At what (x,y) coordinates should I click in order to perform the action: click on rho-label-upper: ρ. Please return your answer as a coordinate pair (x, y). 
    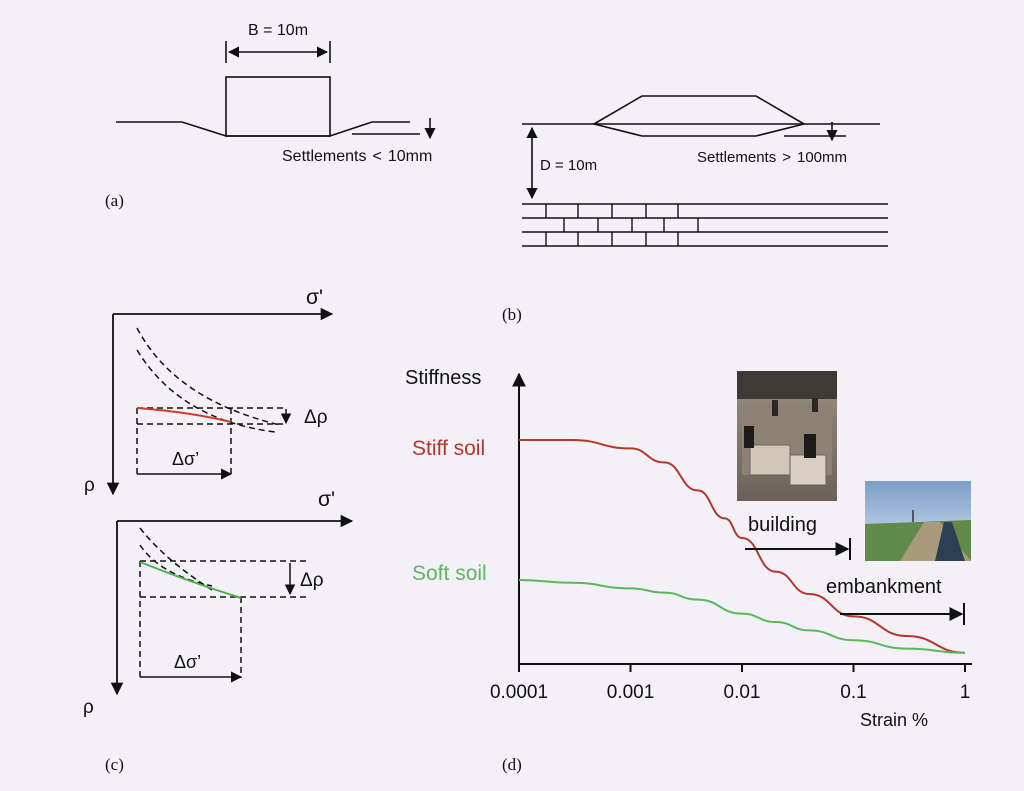
    Looking at the image, I should click on (89, 485).